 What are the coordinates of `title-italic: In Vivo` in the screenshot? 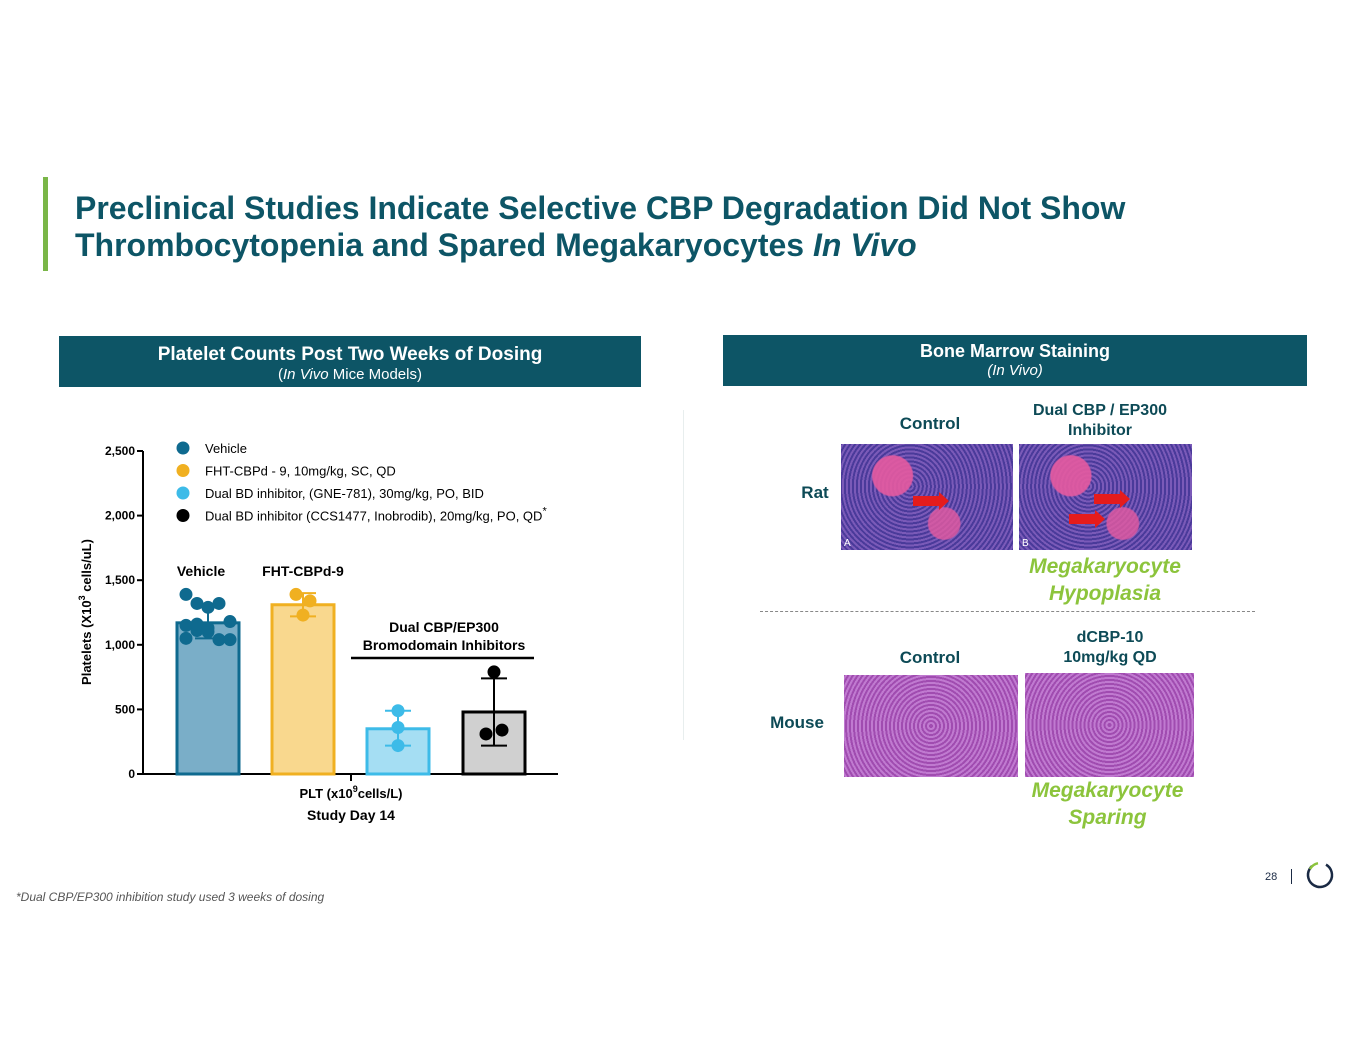 It's located at (864, 245).